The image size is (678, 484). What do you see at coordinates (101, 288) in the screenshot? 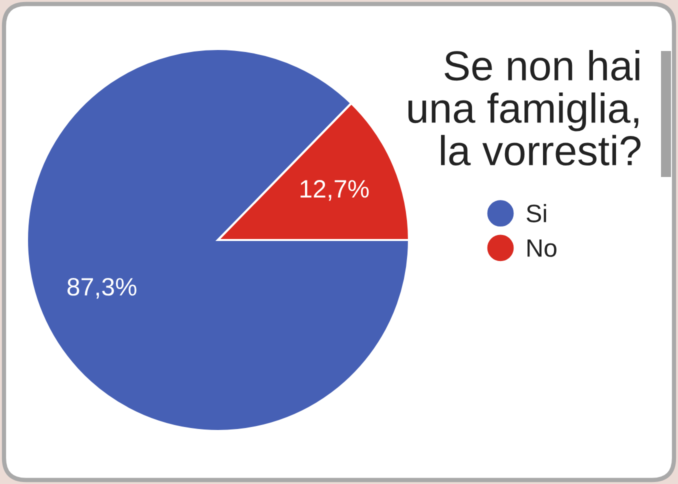
I see `data-label: 87,3%` at bounding box center [101, 288].